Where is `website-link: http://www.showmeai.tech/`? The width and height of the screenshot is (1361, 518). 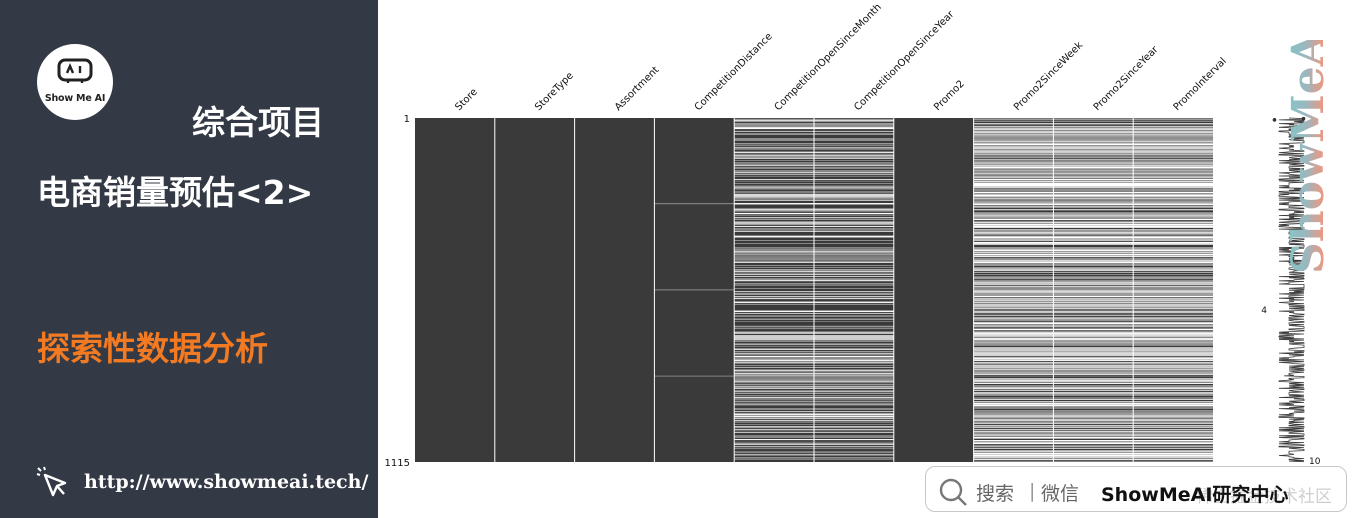 website-link: http://www.showmeai.tech/ is located at coordinates (226, 482).